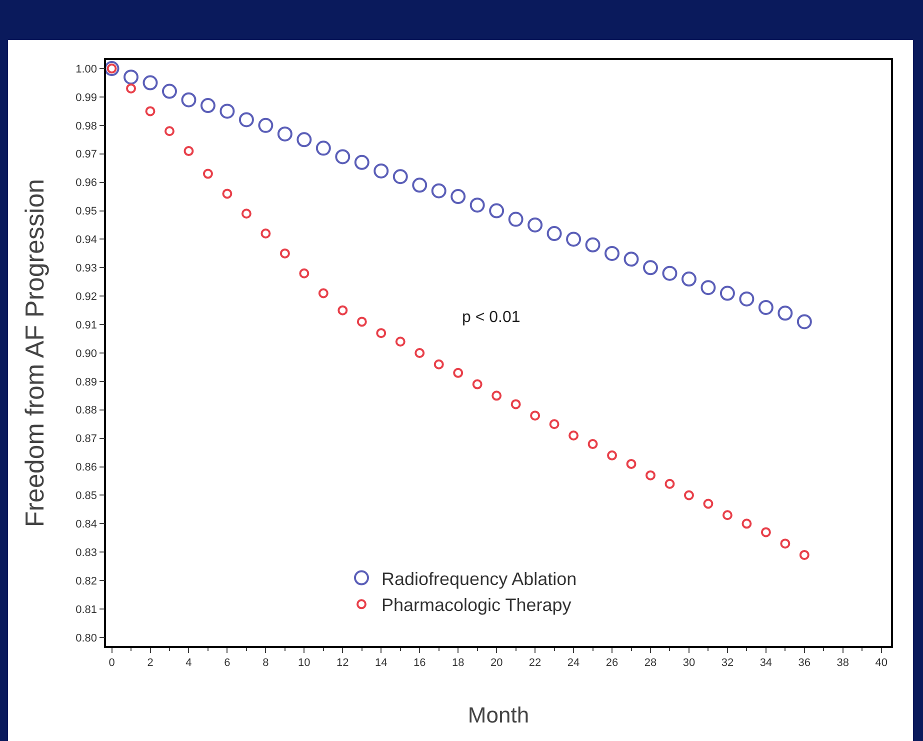 The image size is (923, 741). Describe the element at coordinates (87, 610) in the screenshot. I see `y-tick-label: 0.81` at that location.